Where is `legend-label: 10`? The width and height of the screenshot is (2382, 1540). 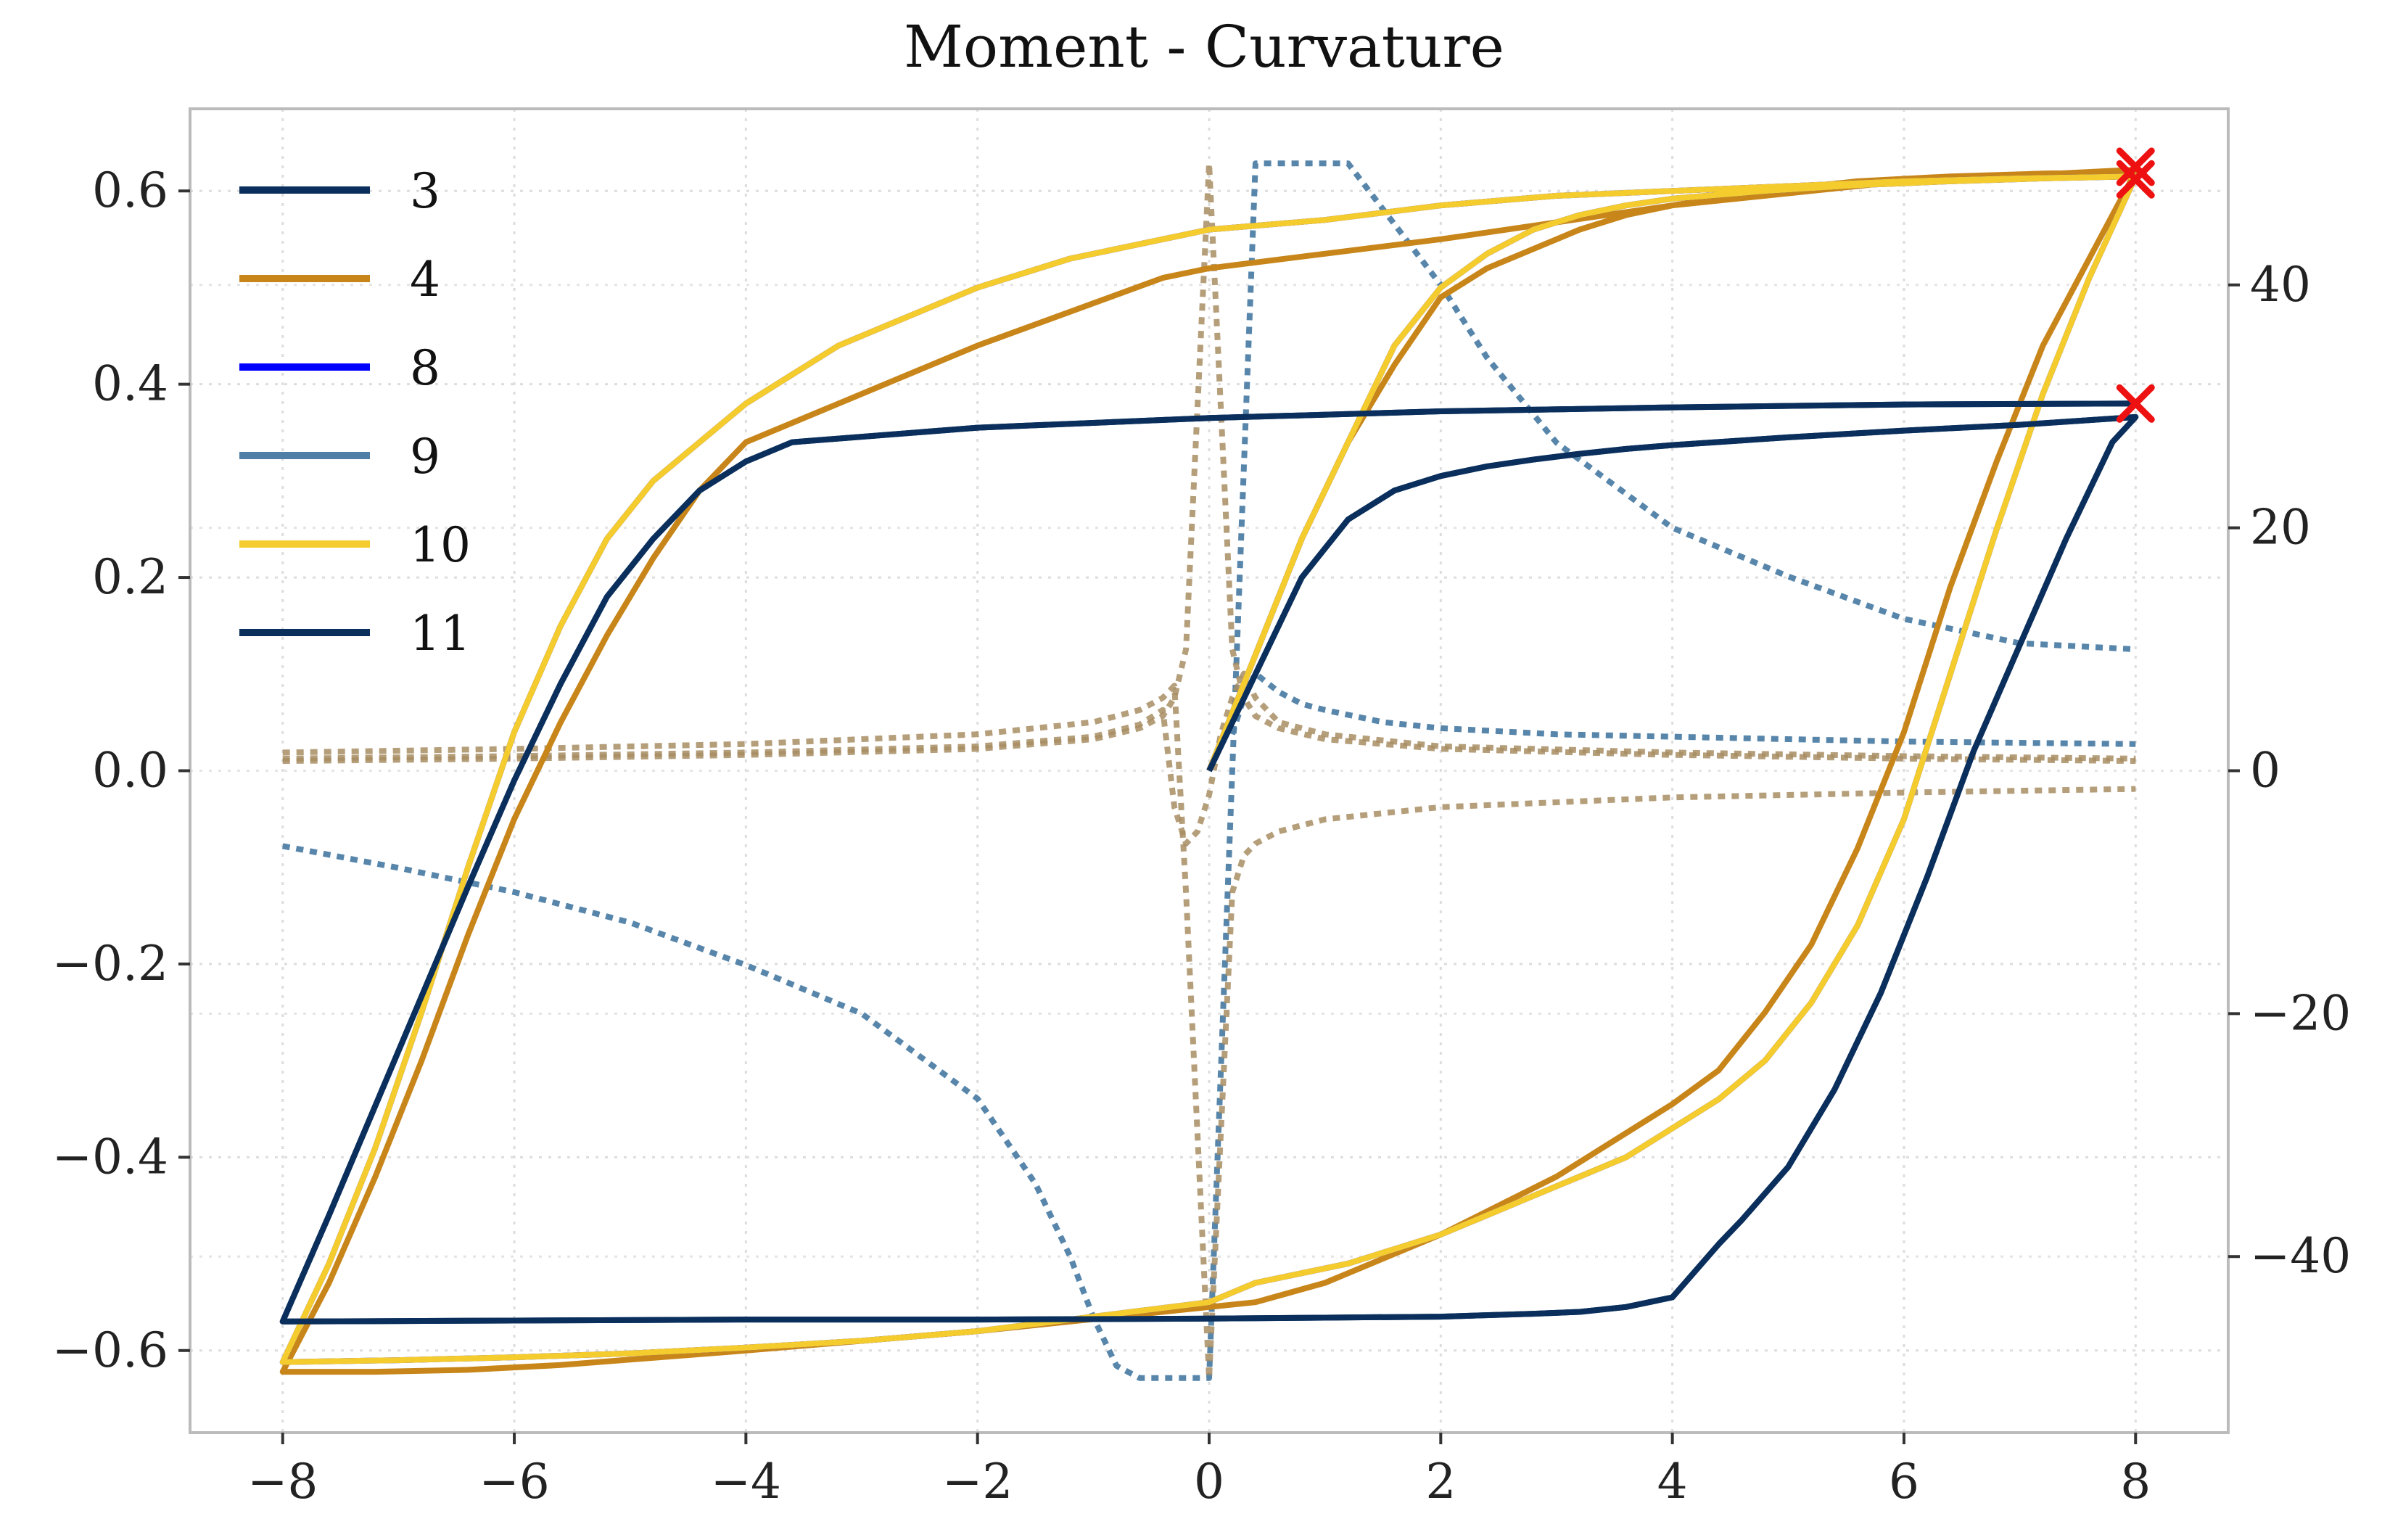
legend-label: 10 is located at coordinates (440, 545).